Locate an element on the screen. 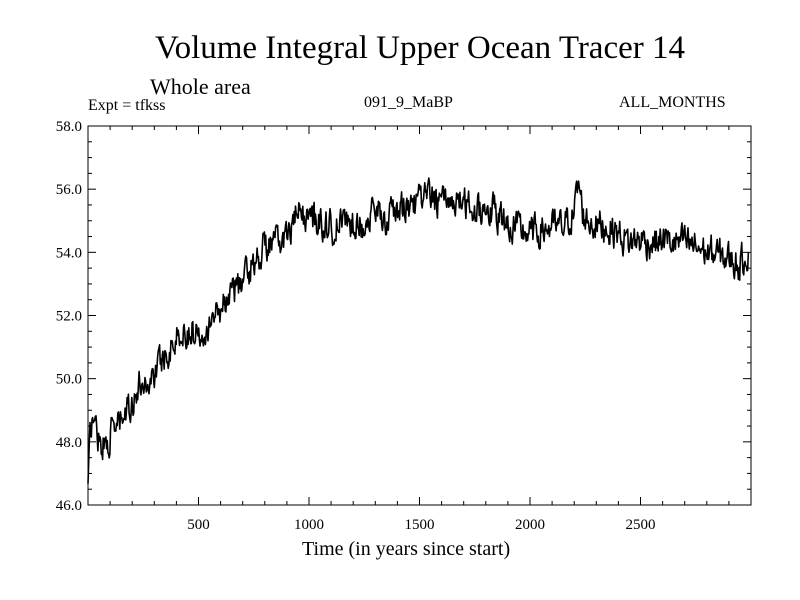  x-tick-label: 2500 is located at coordinates (641, 525).